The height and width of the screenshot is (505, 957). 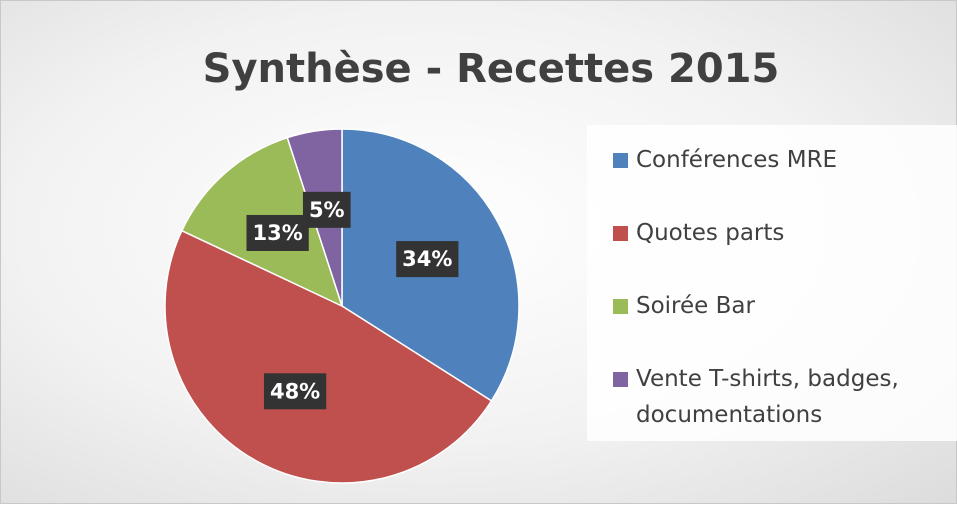 I want to click on legend-item: Conférences MRE, so click(x=785, y=160).